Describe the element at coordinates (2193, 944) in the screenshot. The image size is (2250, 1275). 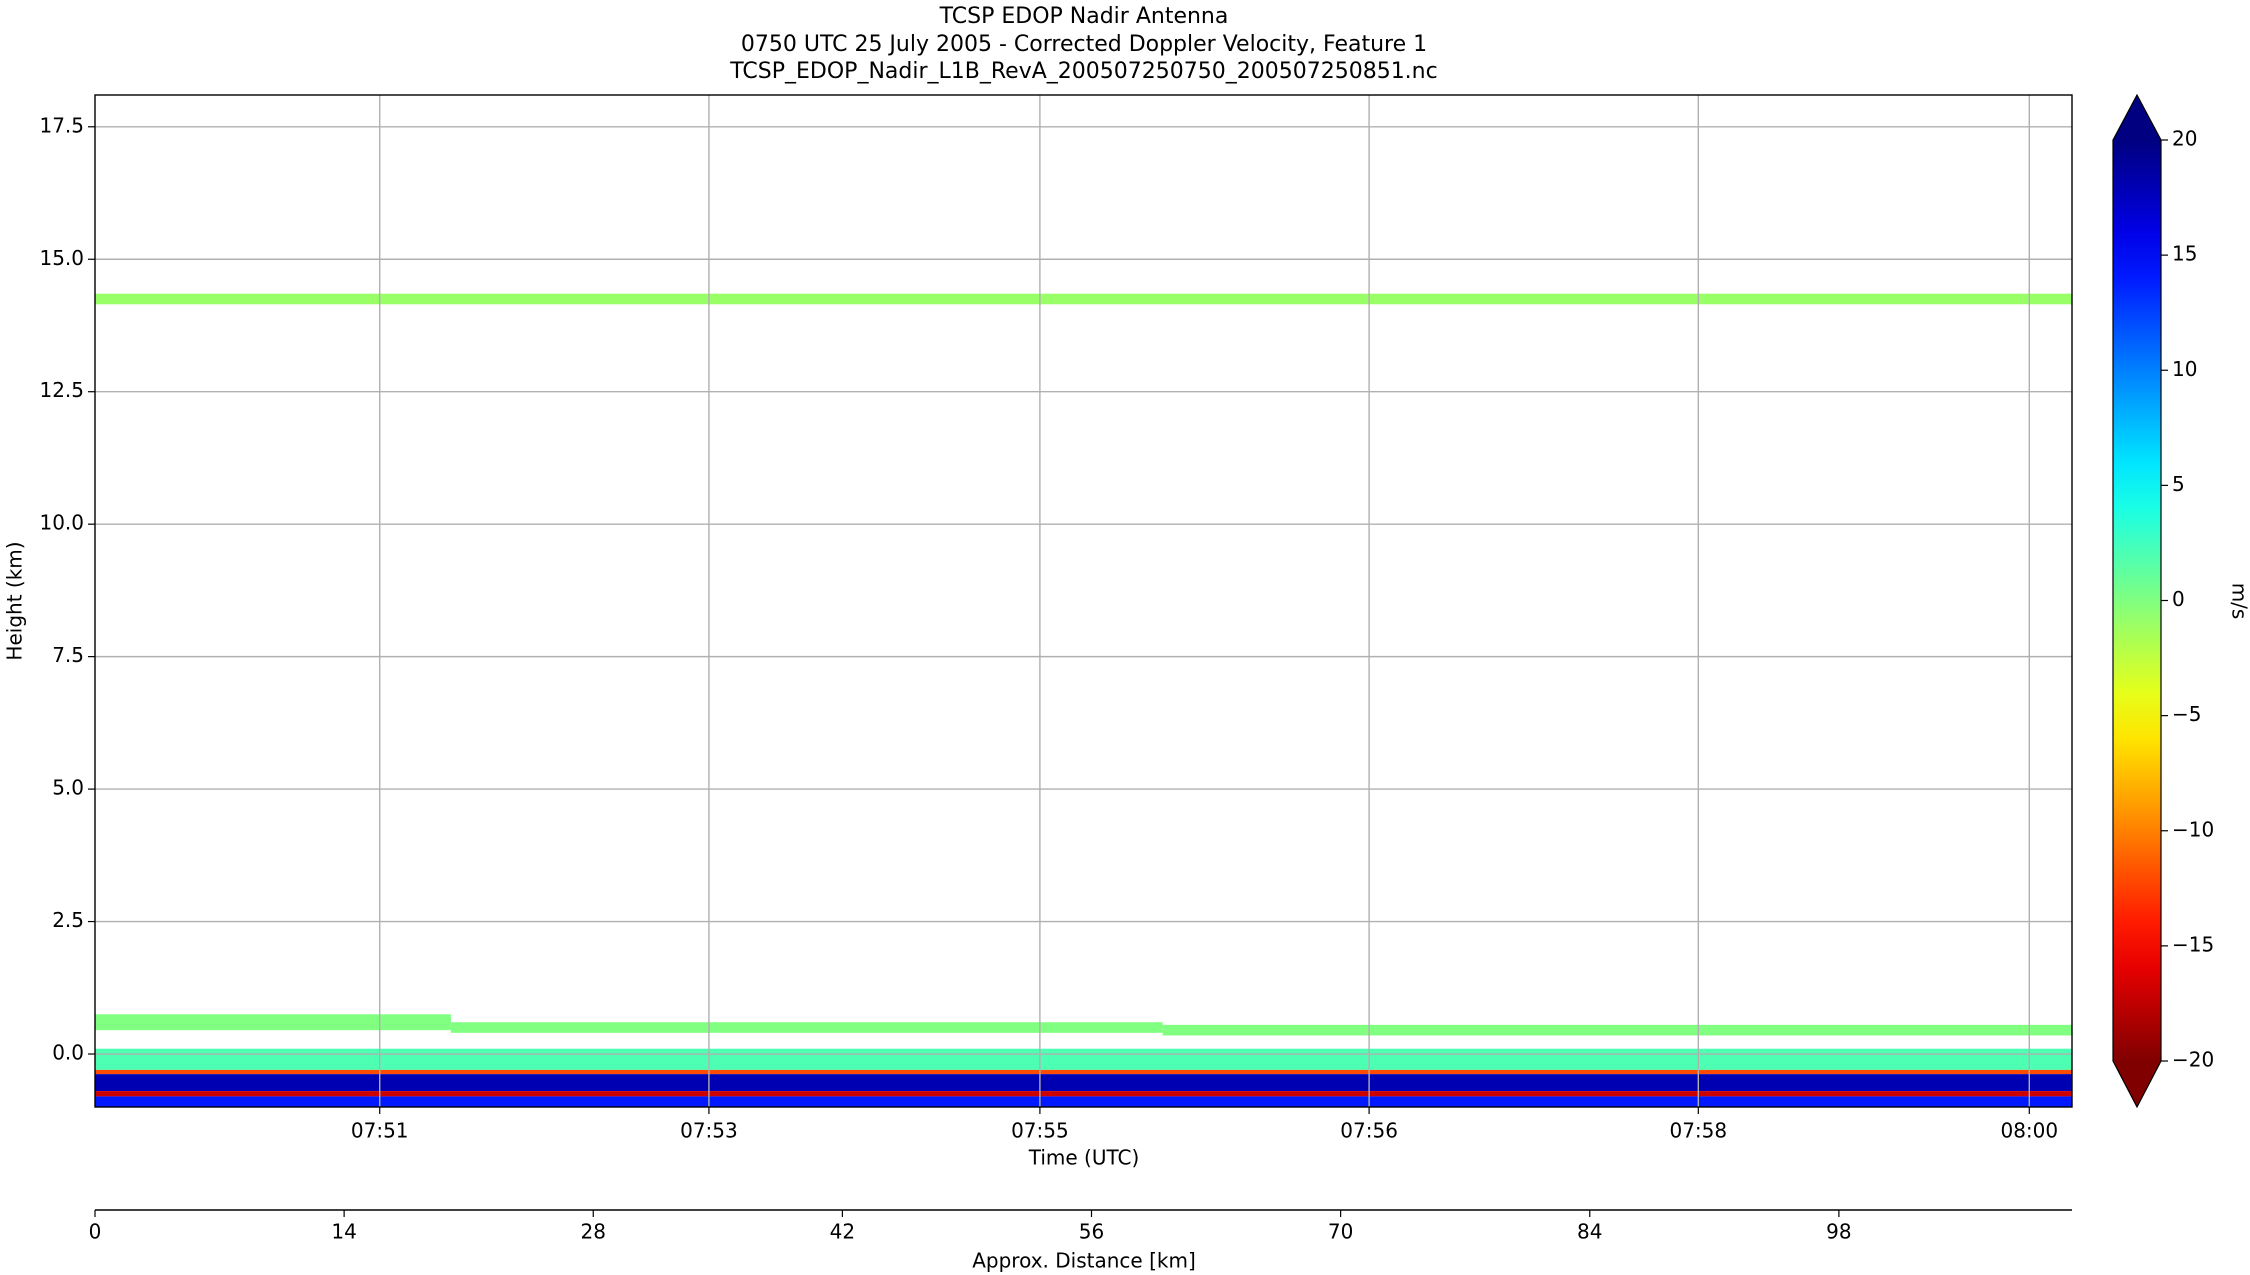
I see `colorbar-tick-label: −15` at that location.